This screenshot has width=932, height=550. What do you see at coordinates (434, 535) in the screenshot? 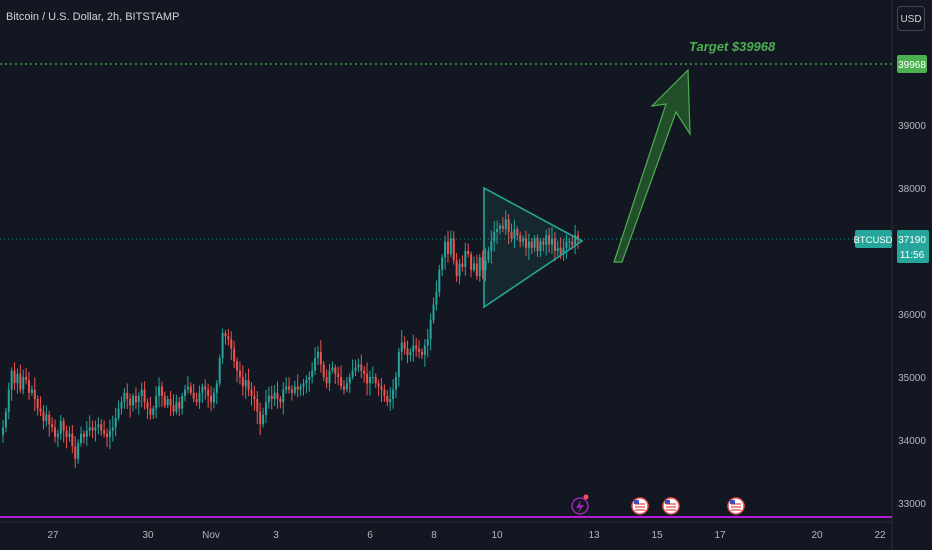
I see `x-tick-label: 8` at bounding box center [434, 535].